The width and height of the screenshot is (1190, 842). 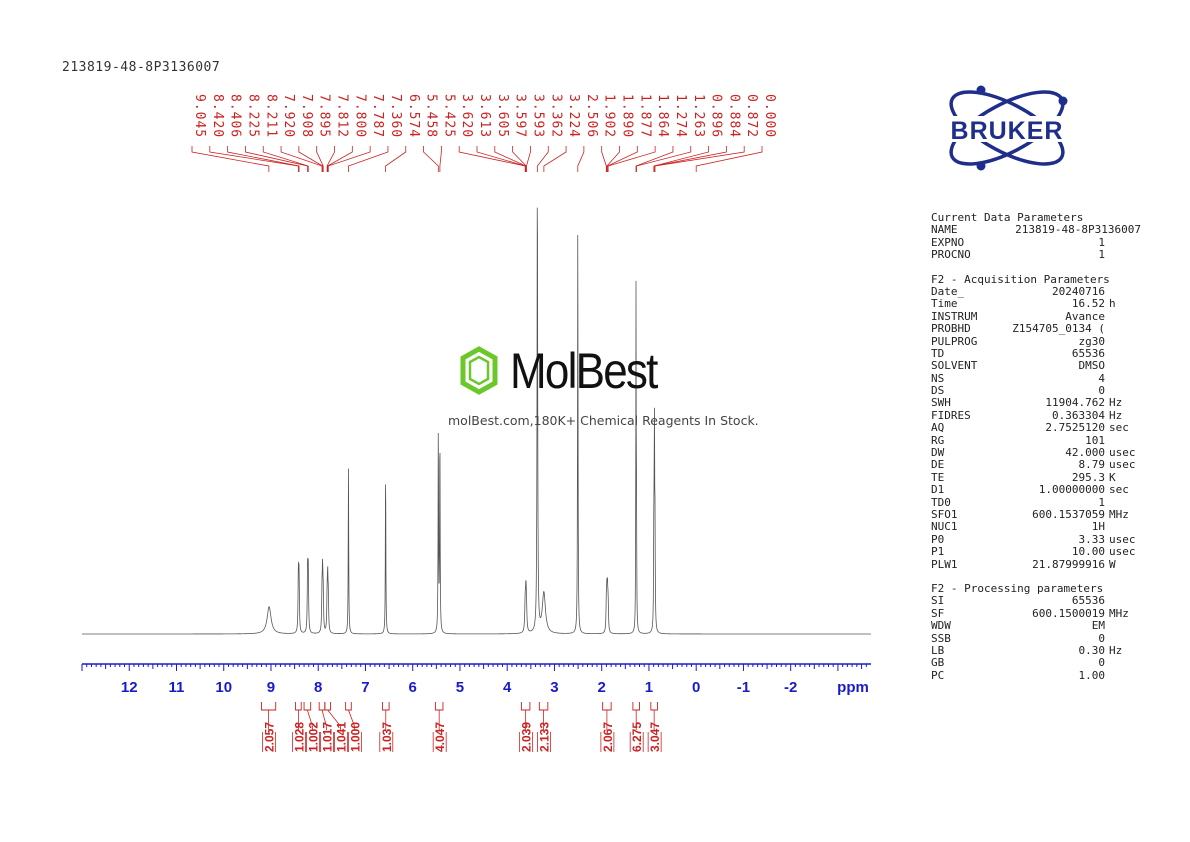 I want to click on parameter-key: Date_, so click(x=948, y=291).